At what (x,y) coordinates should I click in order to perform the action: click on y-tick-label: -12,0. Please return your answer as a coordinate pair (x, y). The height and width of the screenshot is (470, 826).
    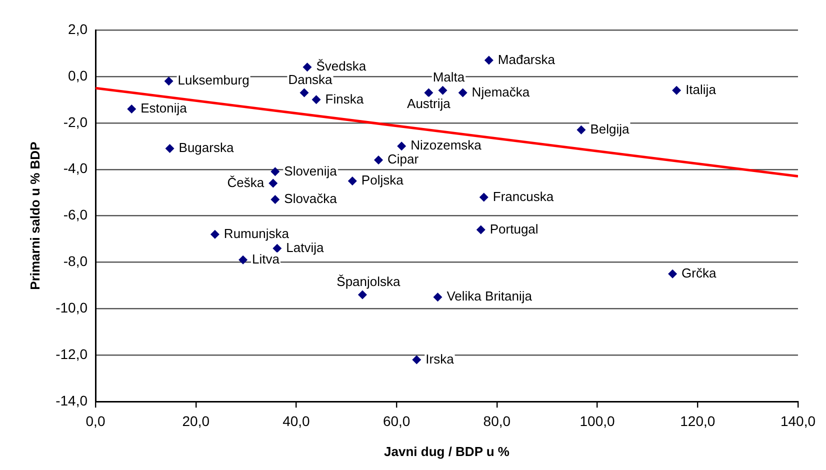
    Looking at the image, I should click on (72, 354).